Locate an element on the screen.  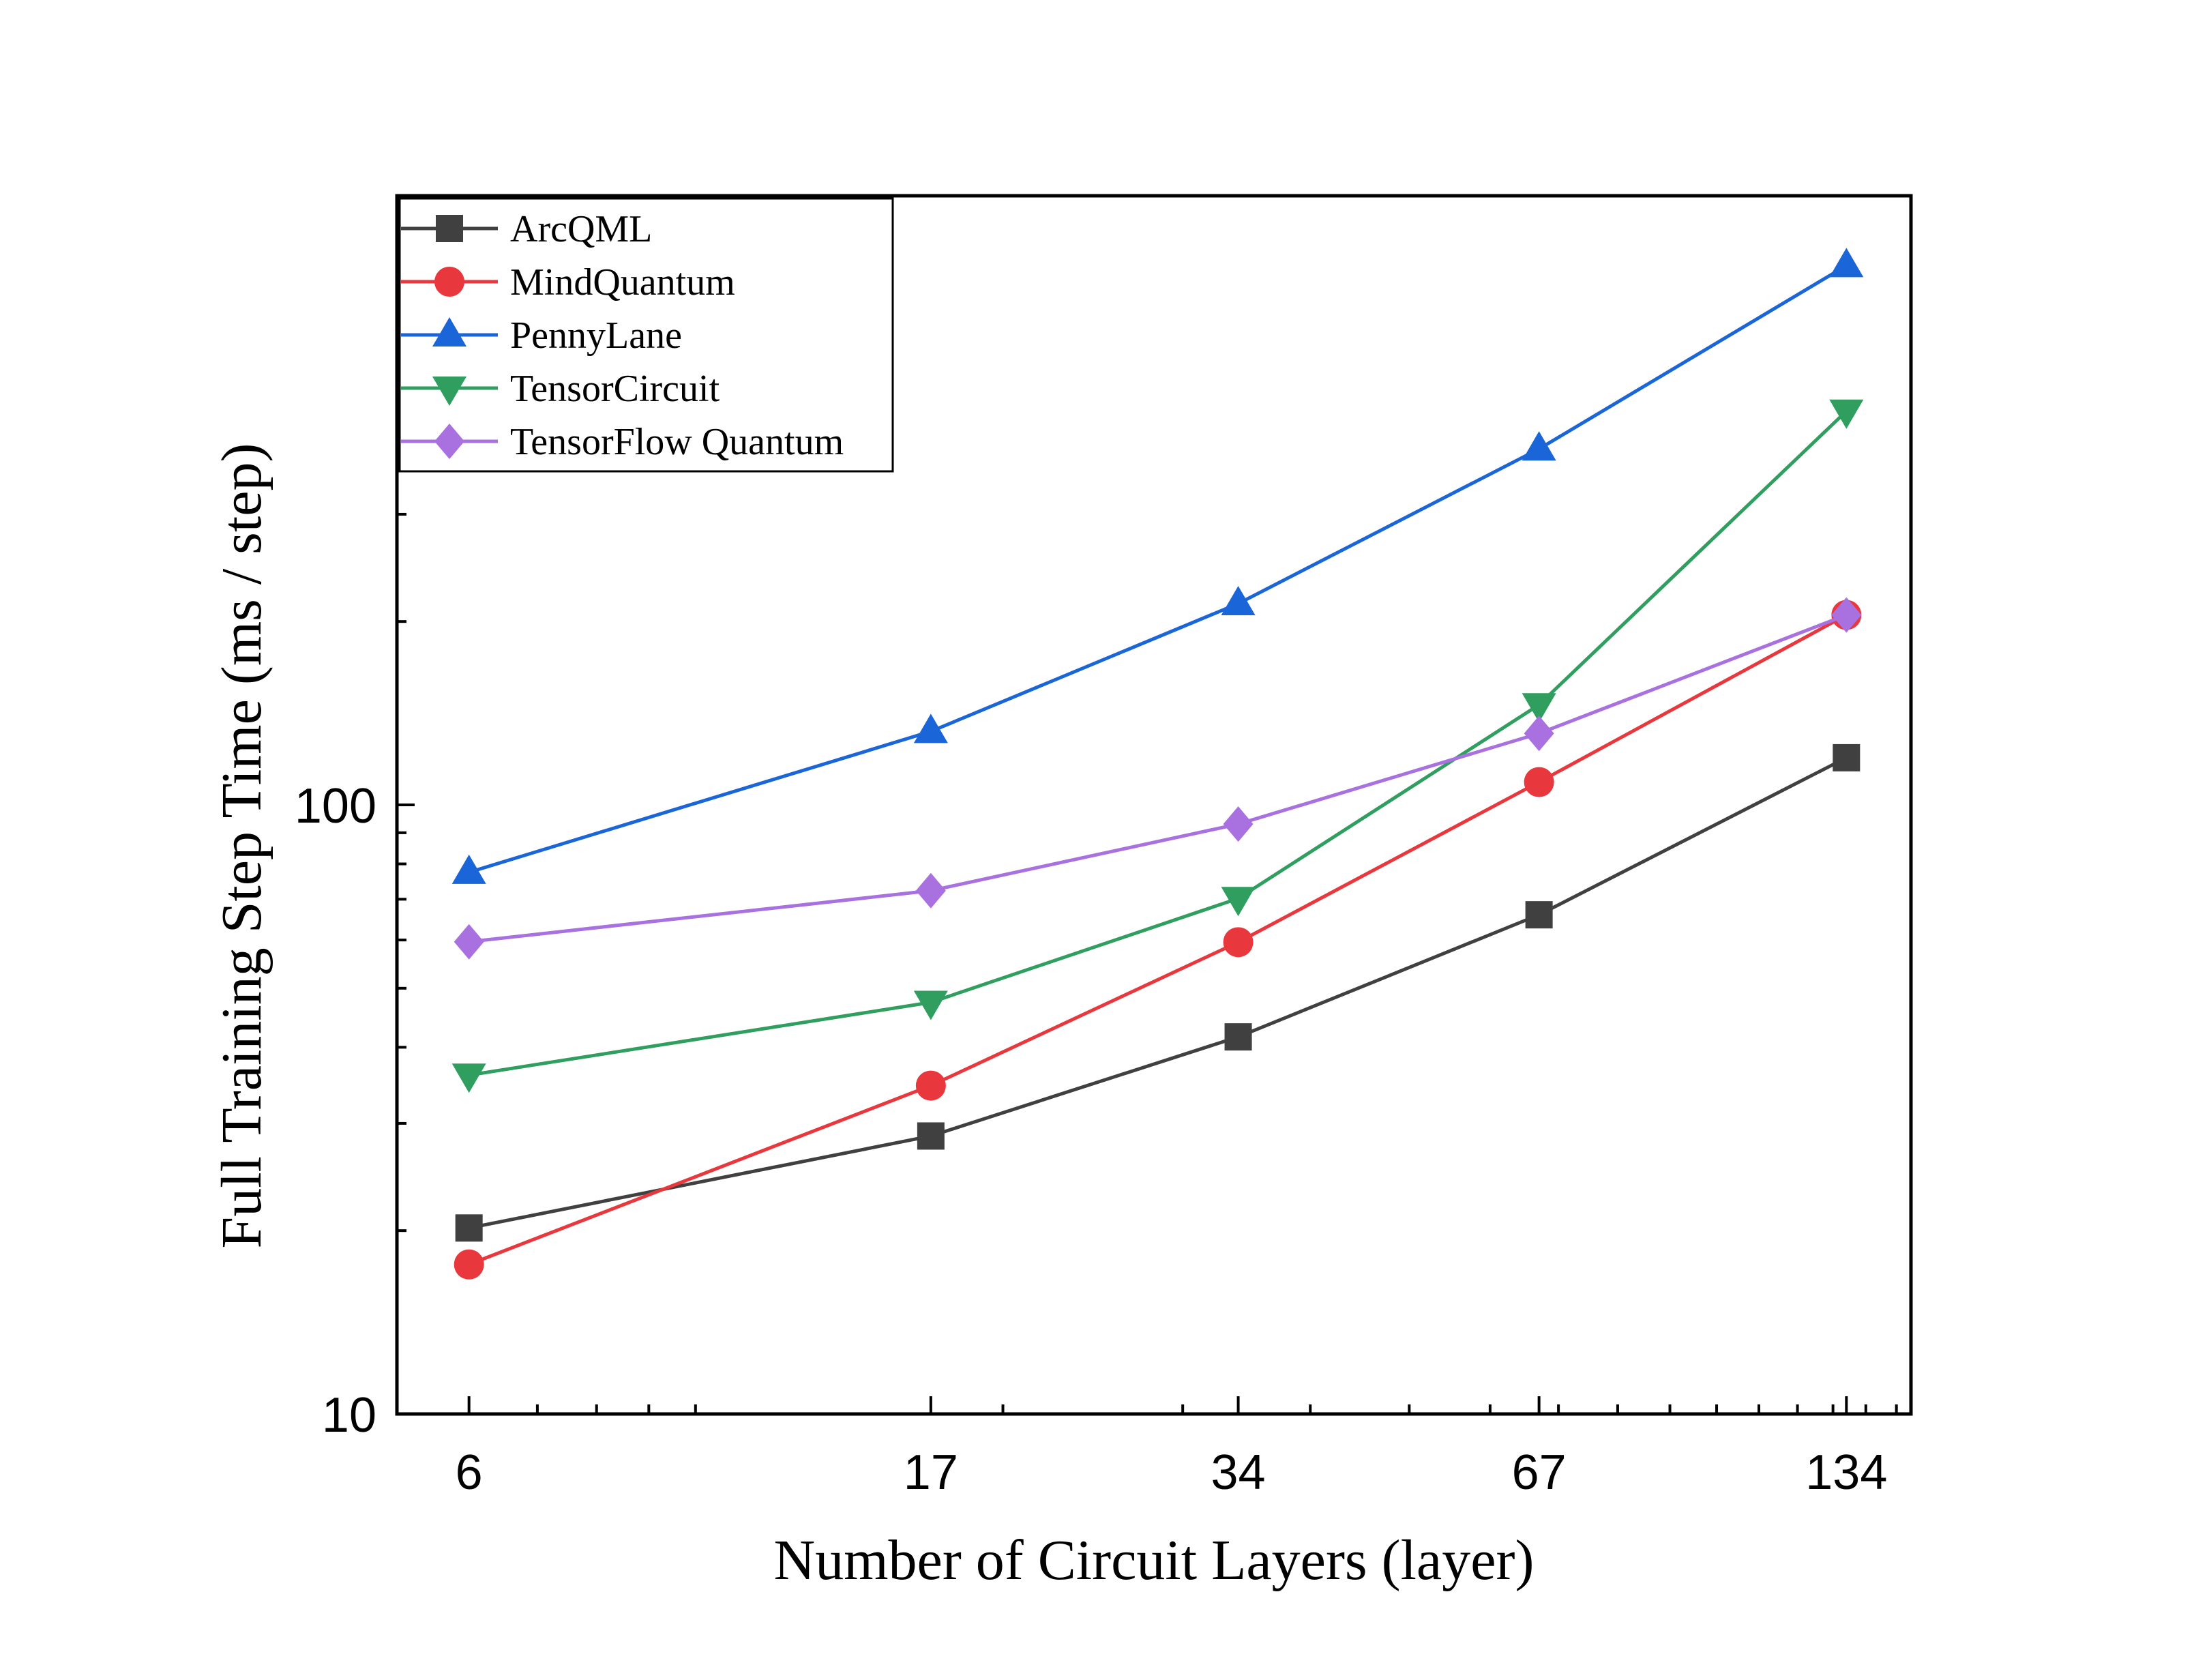
x-tick-label: 134 is located at coordinates (1846, 1472).